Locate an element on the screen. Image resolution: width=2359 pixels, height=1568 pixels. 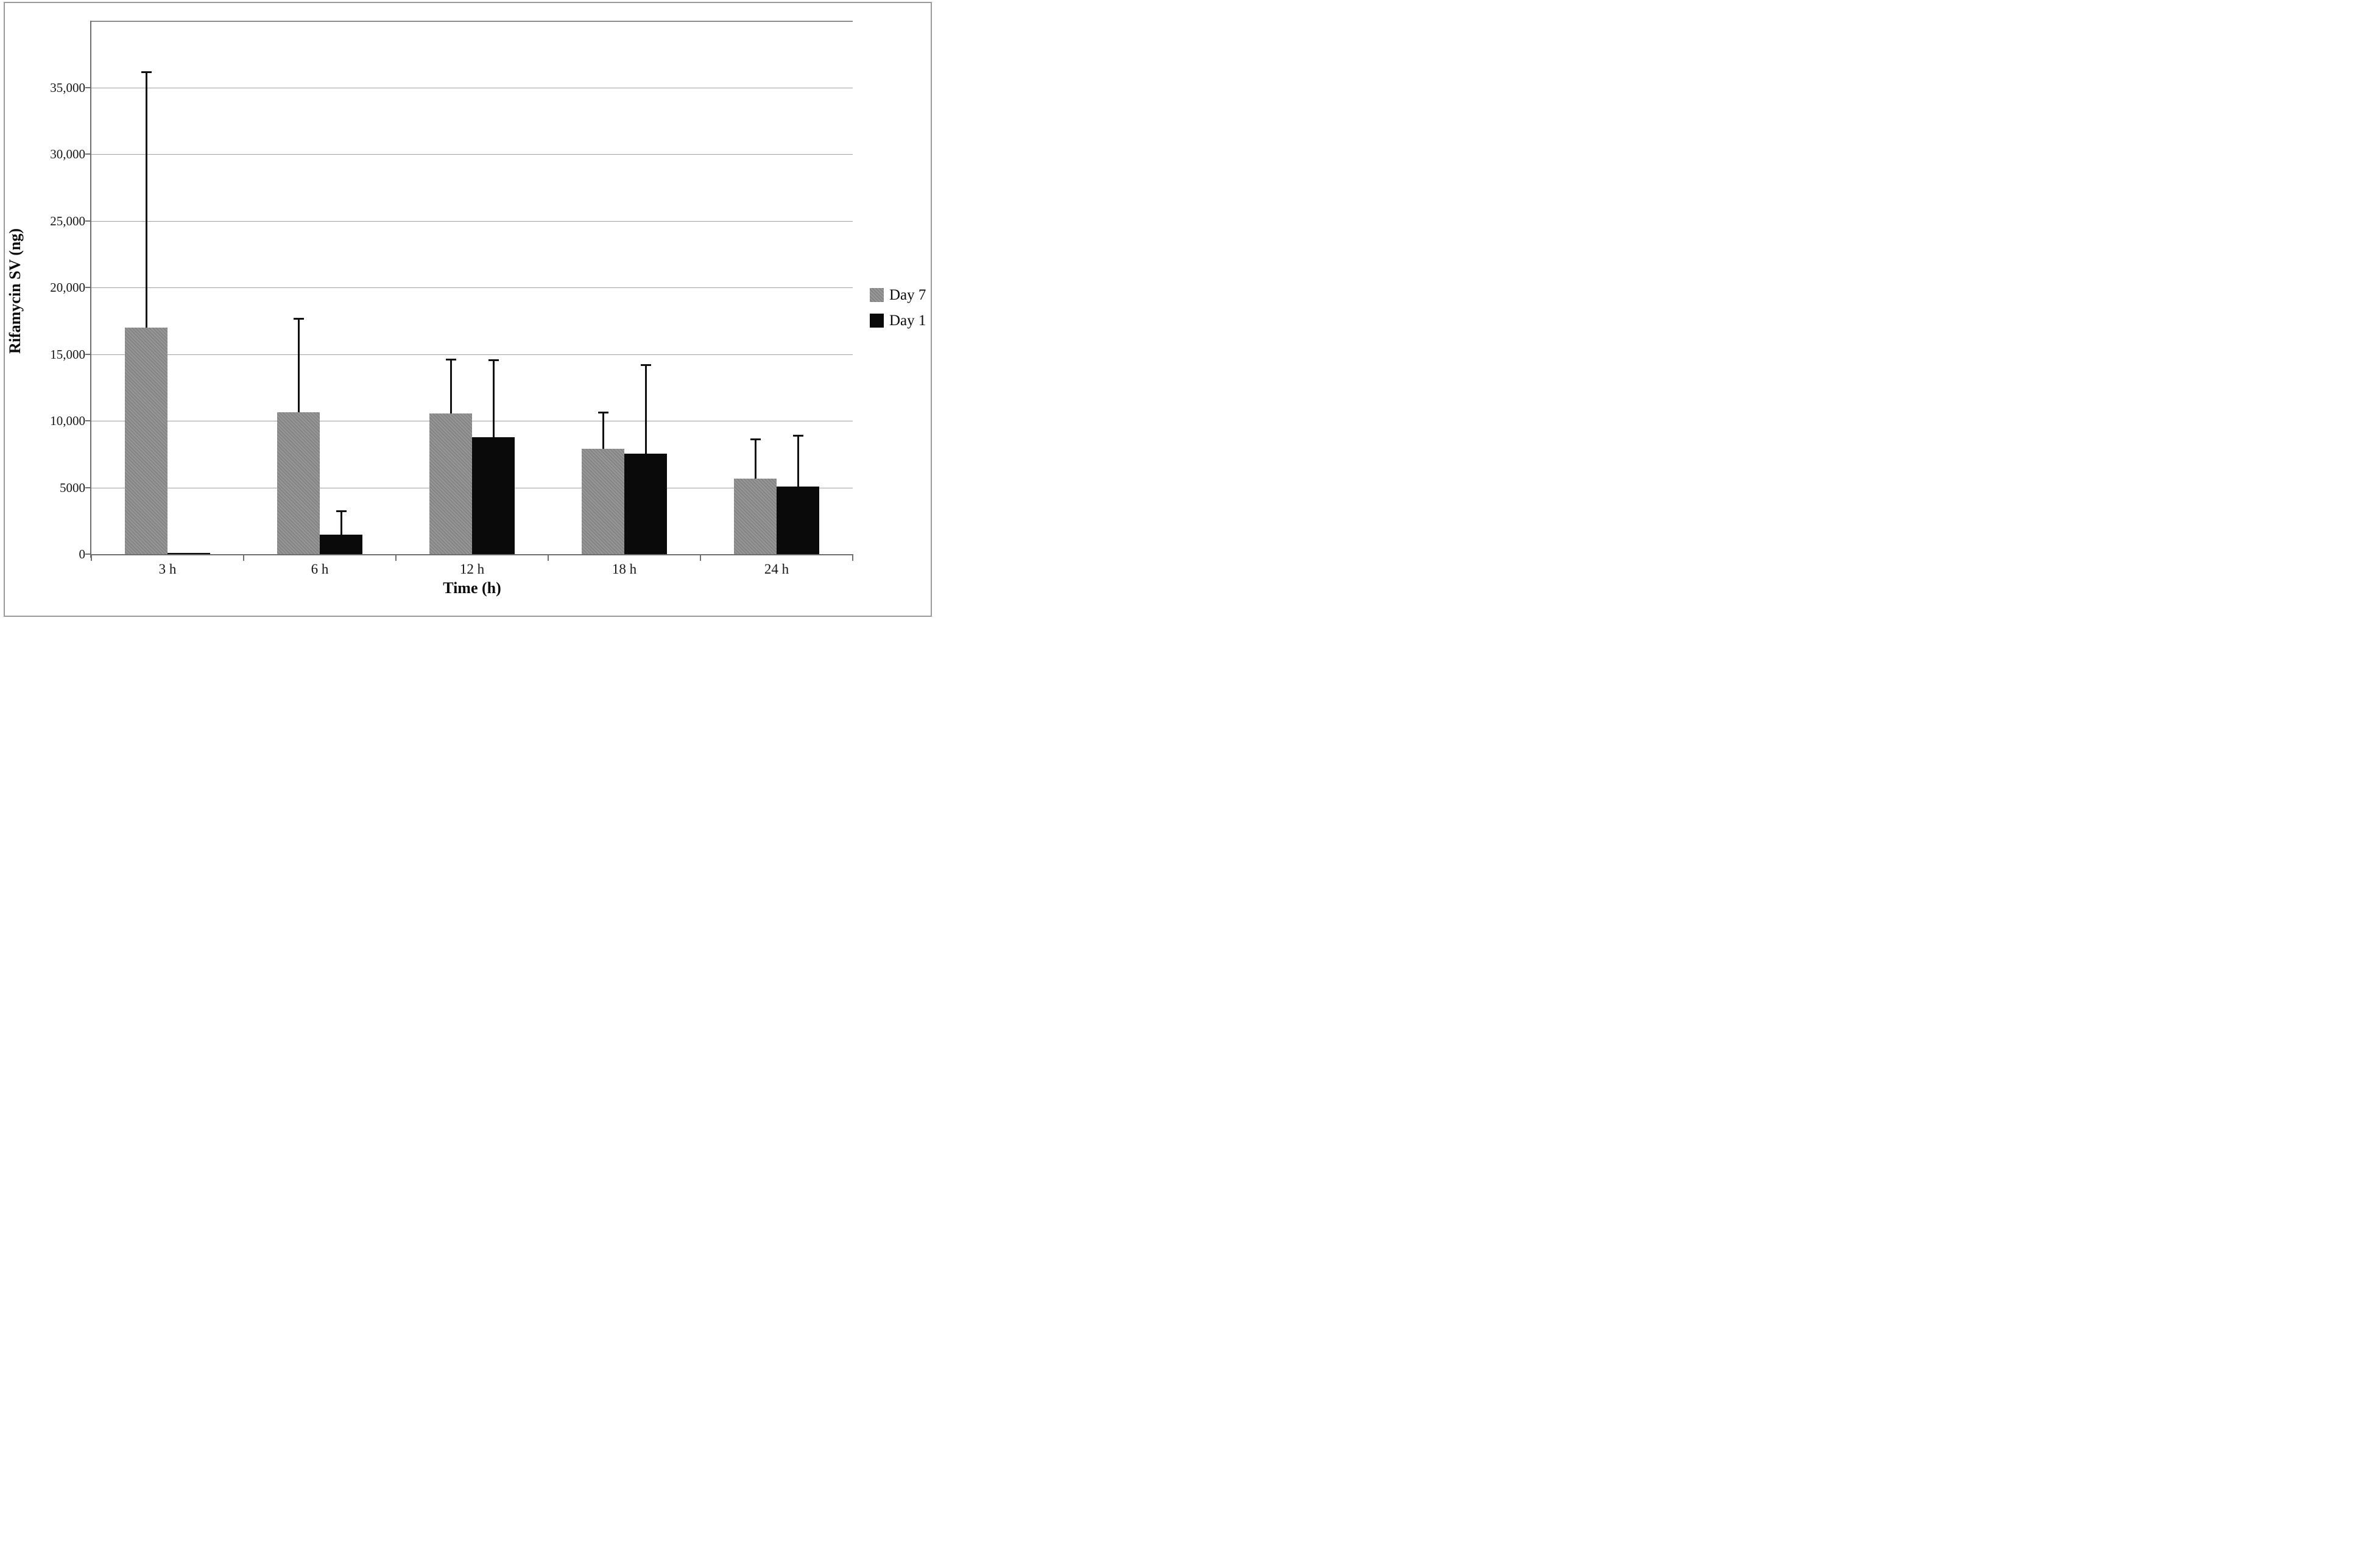
y-tick-label-20000: 20,000 is located at coordinates (67, 288).